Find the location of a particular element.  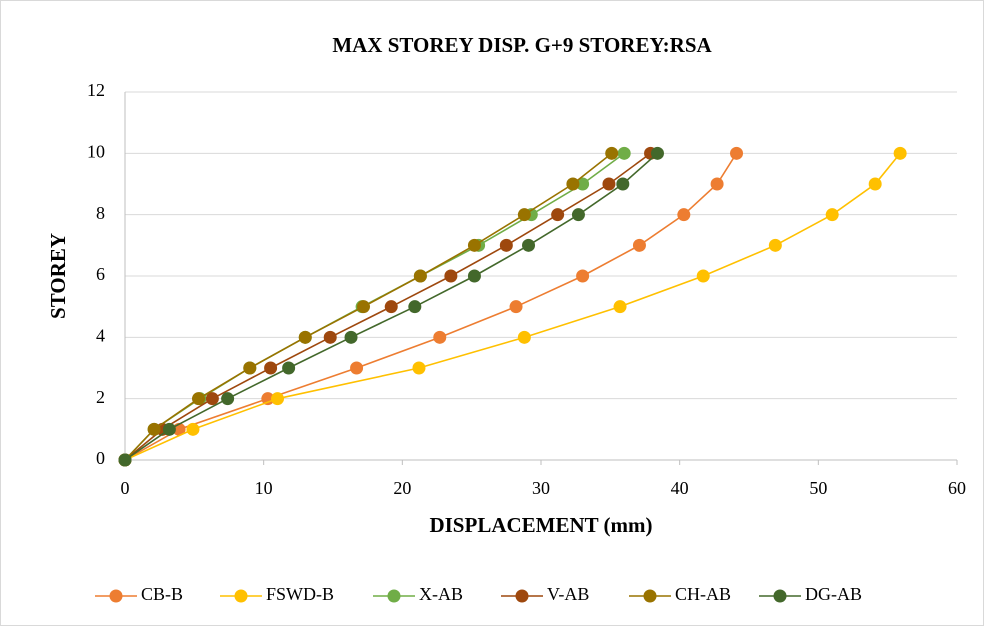

y-tick-label: 10 is located at coordinates (96, 151).